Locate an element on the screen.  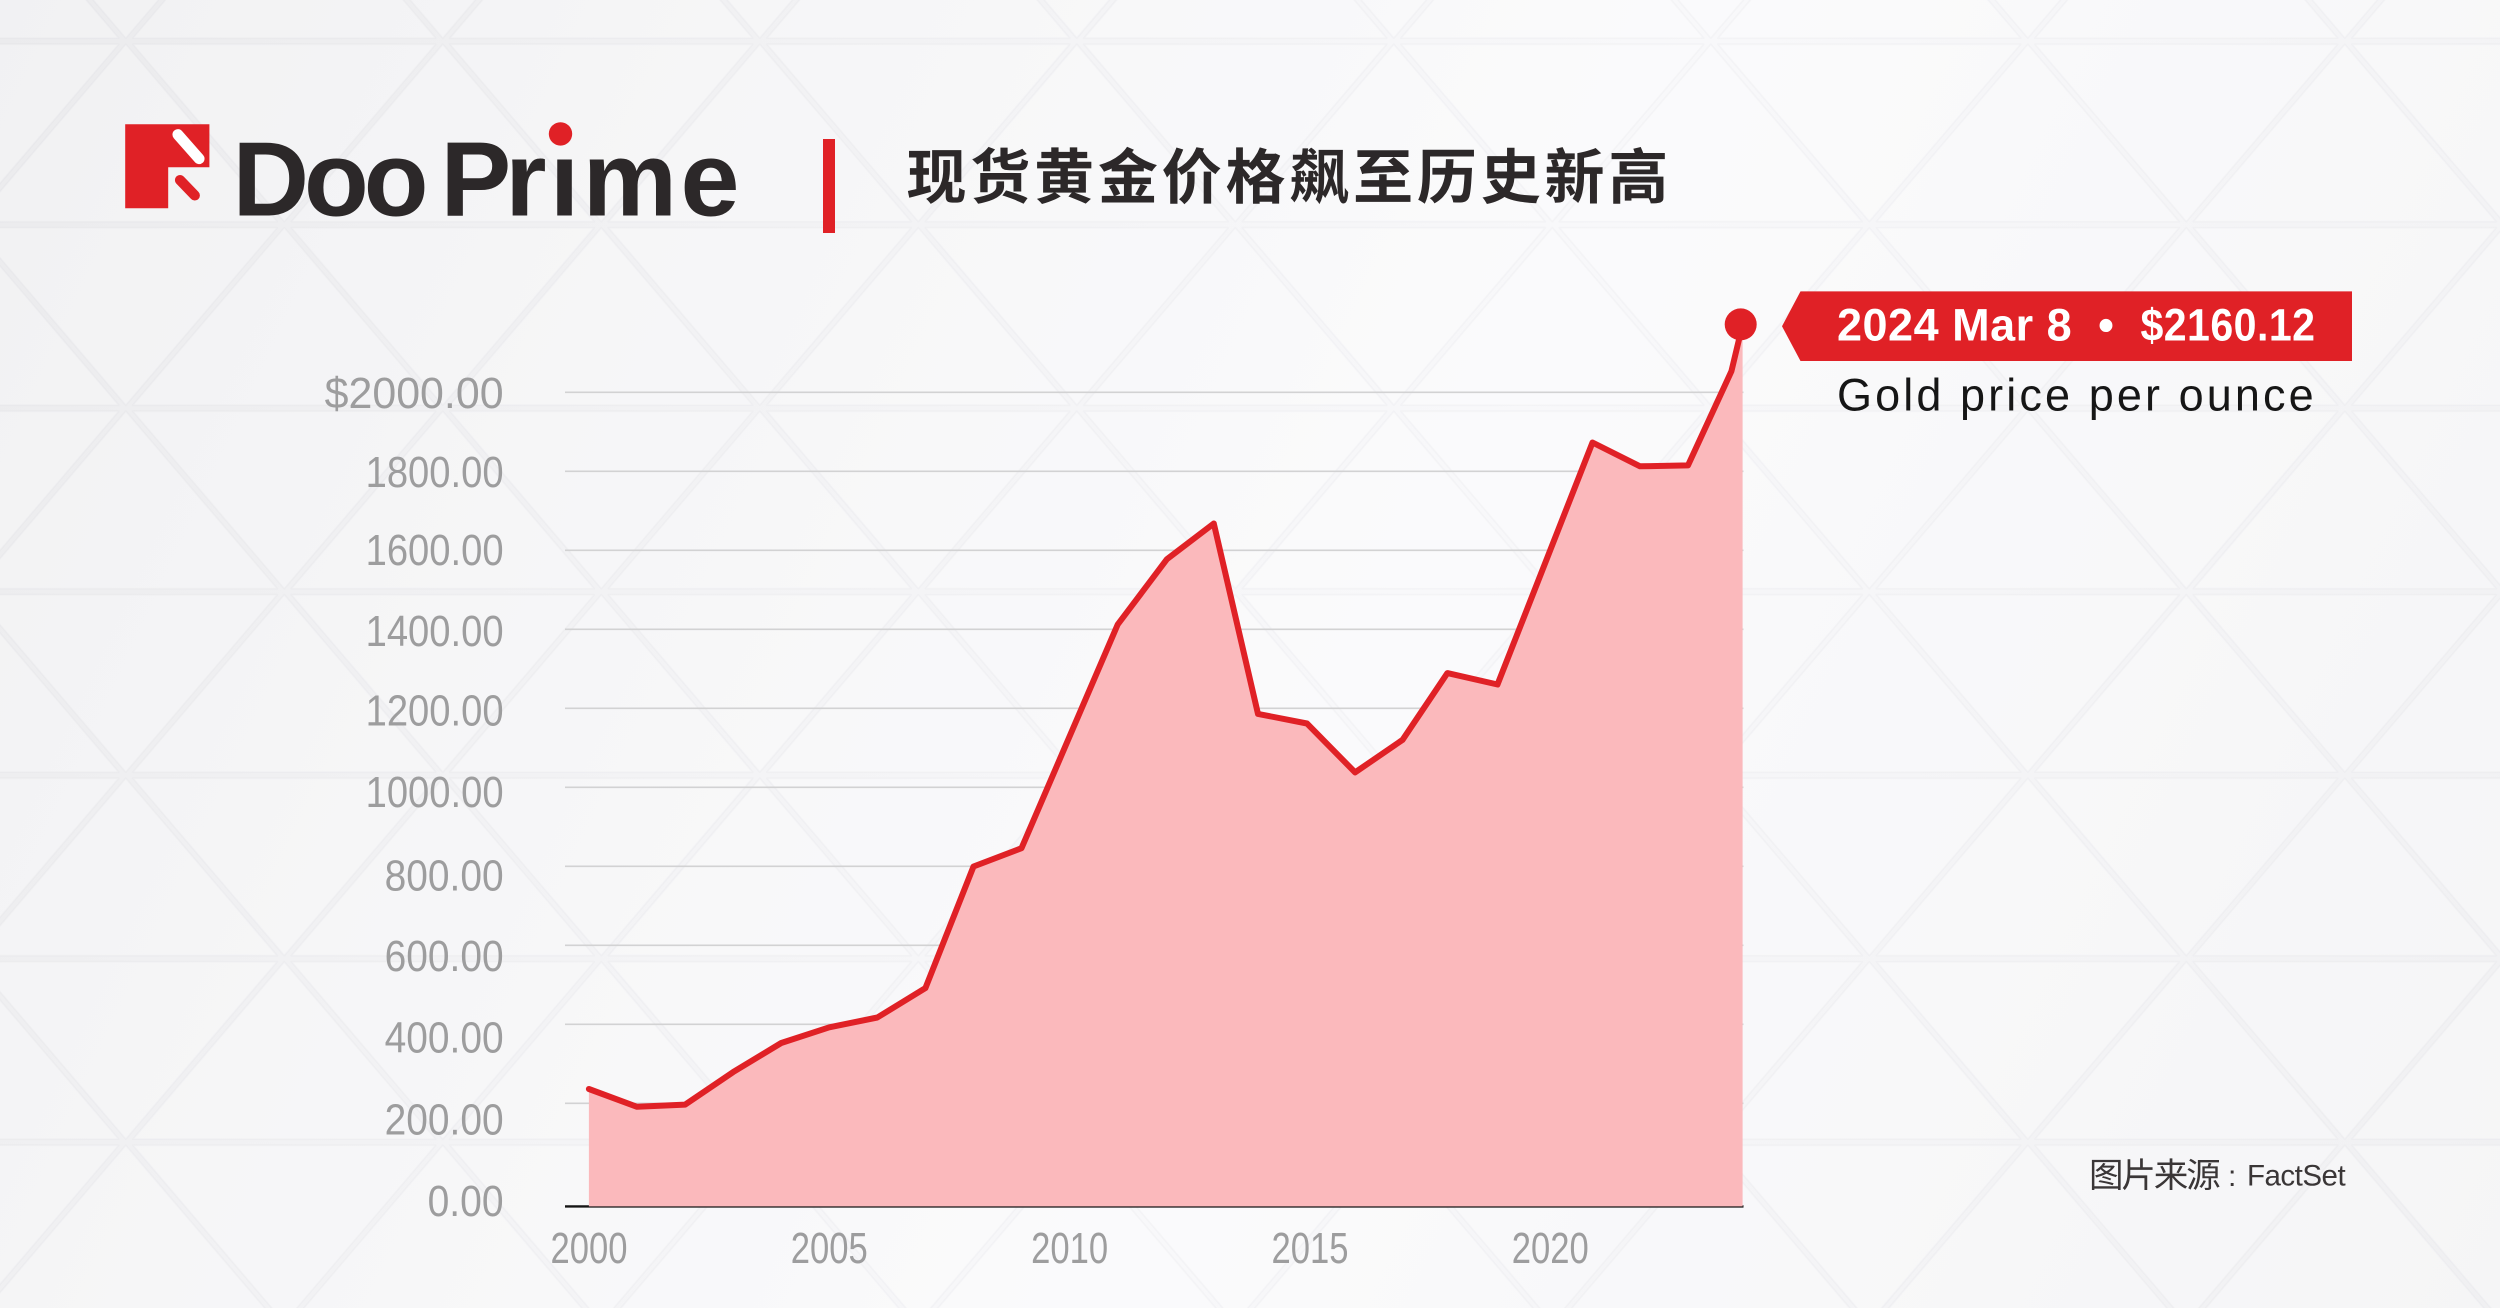
svg-text: 2010 is located at coordinates (1069, 1248).